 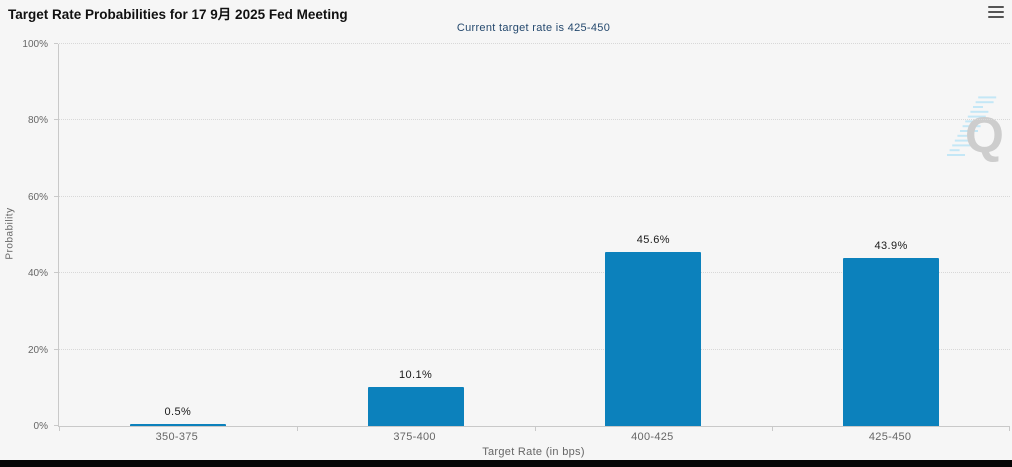 I want to click on y-tick-label: 60%, so click(x=37, y=197).